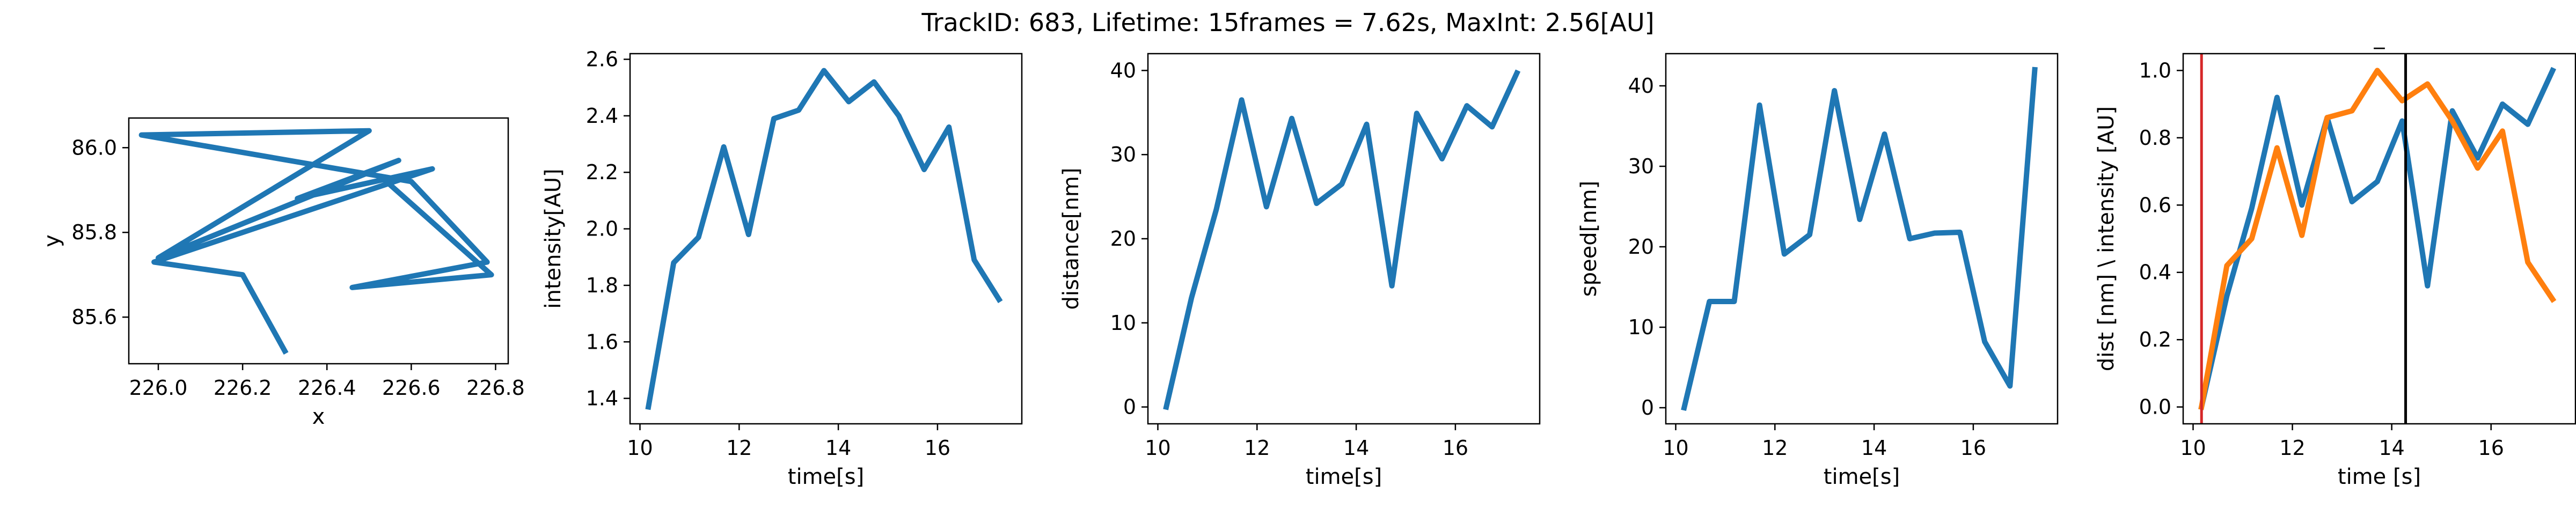  What do you see at coordinates (1356, 448) in the screenshot?
I see `chart-3-x-tick-label: 14` at bounding box center [1356, 448].